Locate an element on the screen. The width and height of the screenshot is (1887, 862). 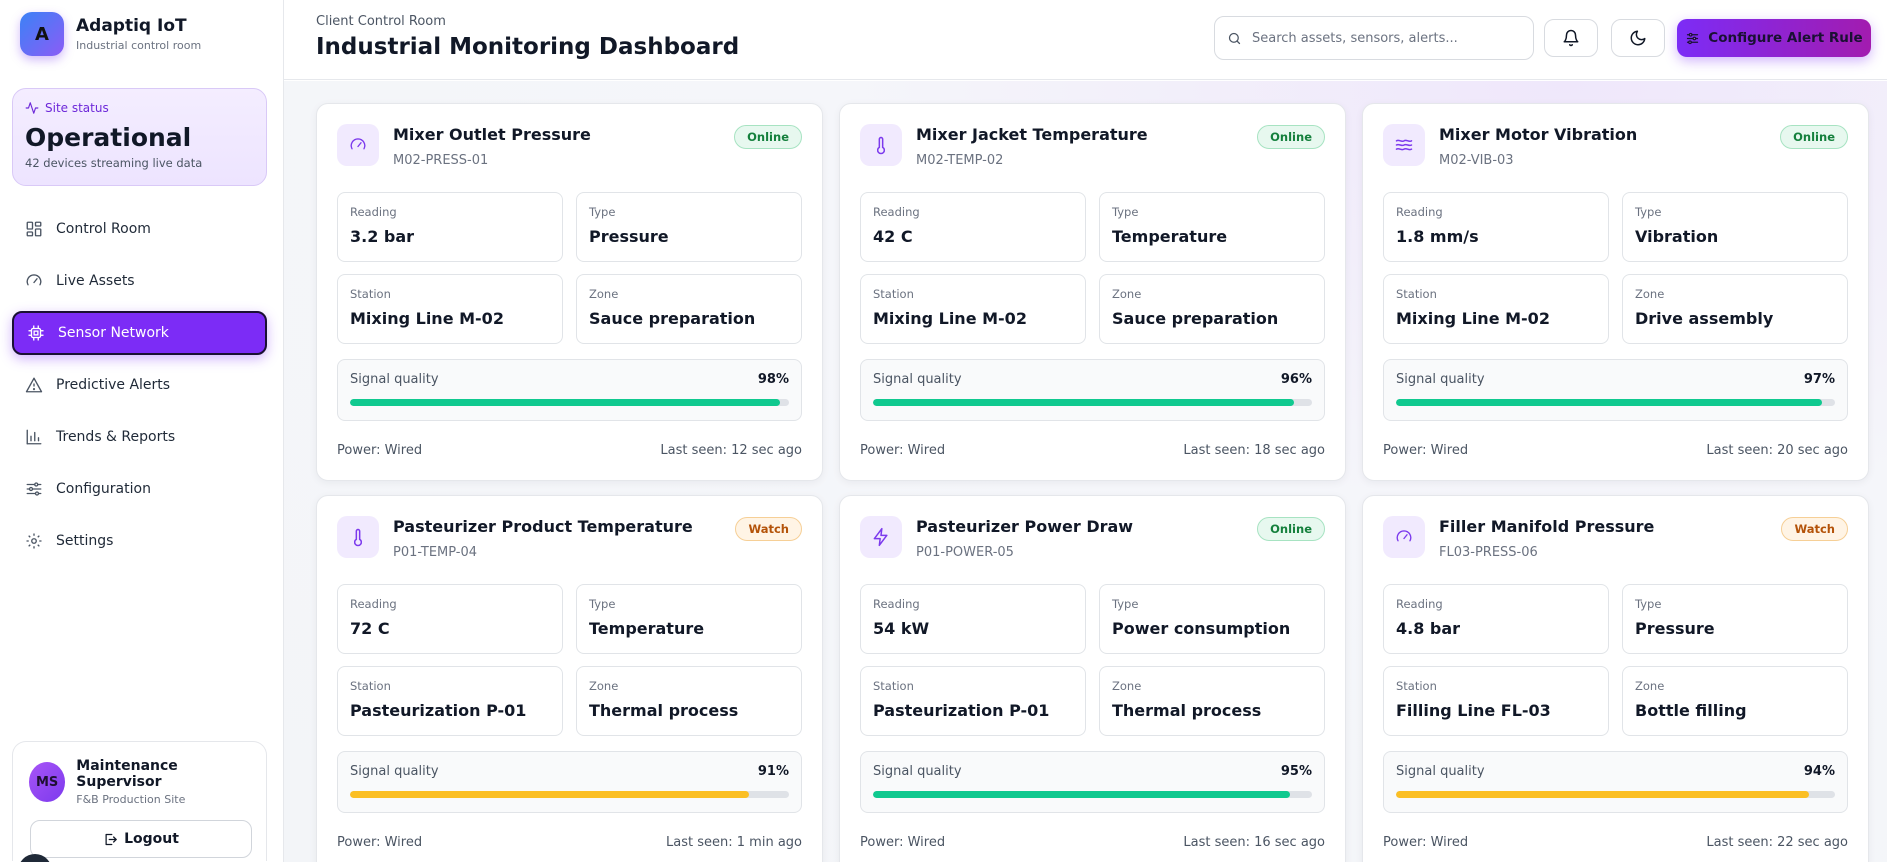
reading-field: Reading 4.8 bar is located at coordinates (1496, 619).